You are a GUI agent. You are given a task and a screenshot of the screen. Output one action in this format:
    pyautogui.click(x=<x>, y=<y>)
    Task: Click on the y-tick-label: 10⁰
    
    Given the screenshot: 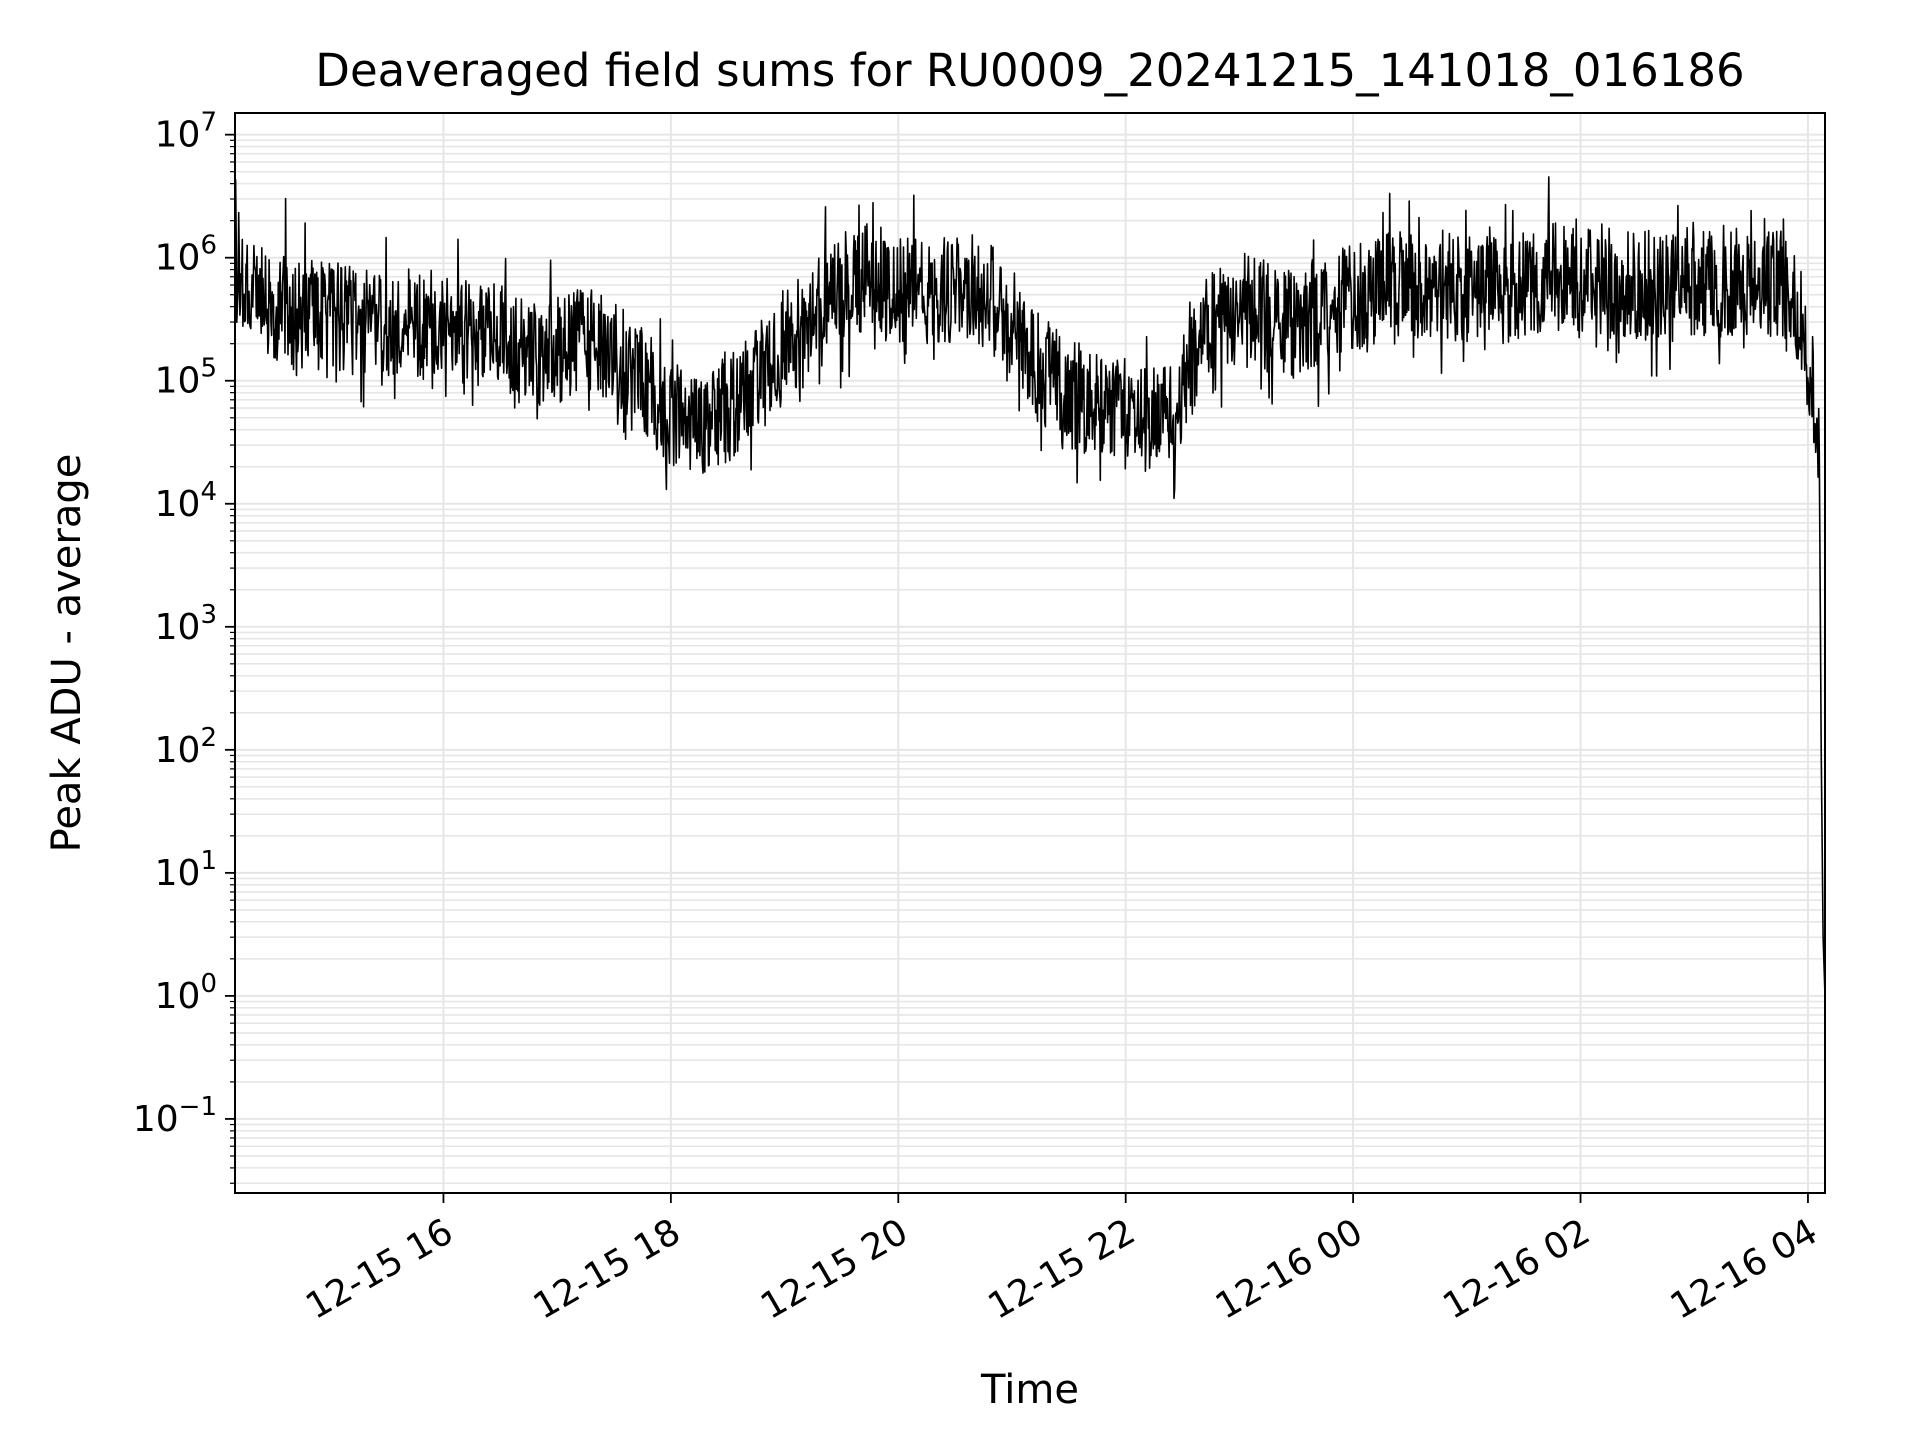 What is the action you would take?
    pyautogui.click(x=186, y=993)
    